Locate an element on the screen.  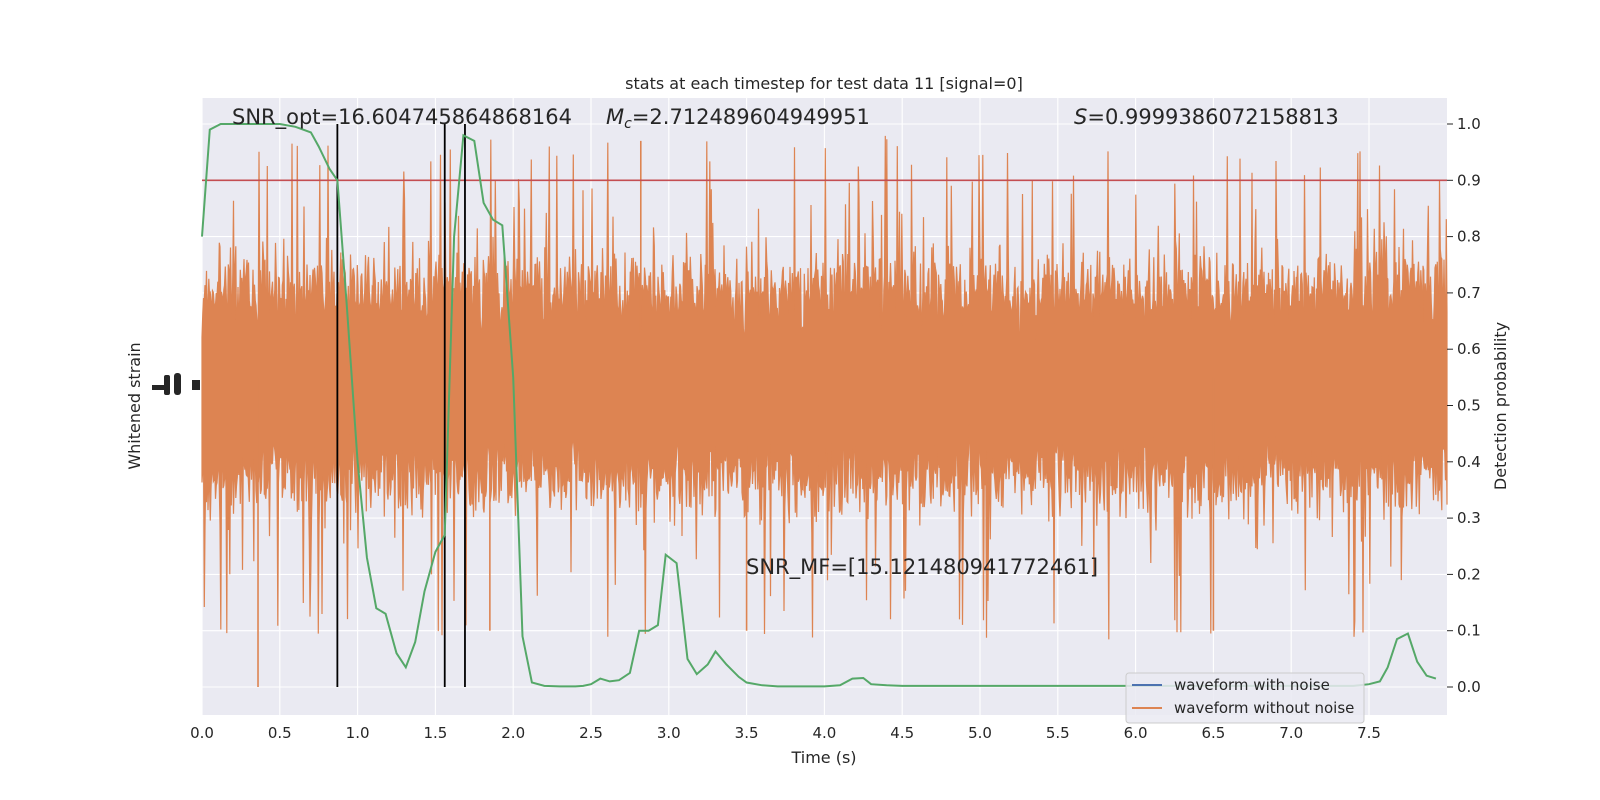
snr-mf-annotation: SNR_MF=[15.121480941772461] is located at coordinates (922, 567).